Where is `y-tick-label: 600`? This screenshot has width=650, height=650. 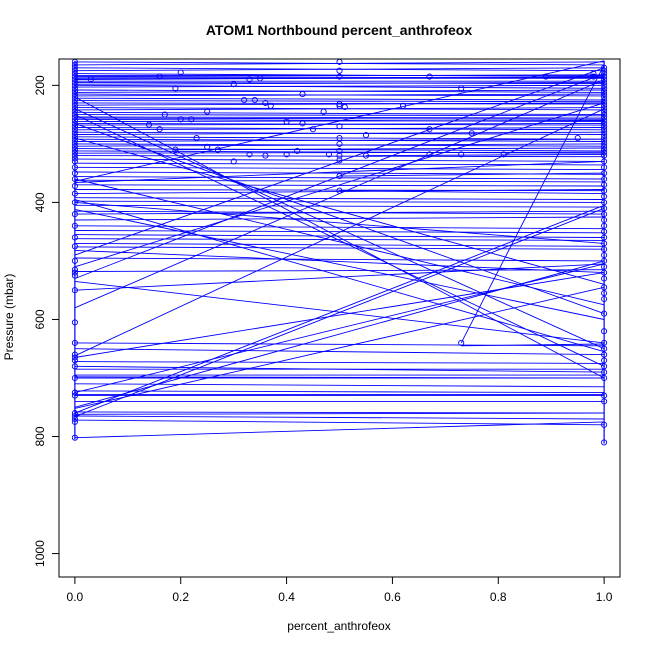 y-tick-label: 600 is located at coordinates (40, 319).